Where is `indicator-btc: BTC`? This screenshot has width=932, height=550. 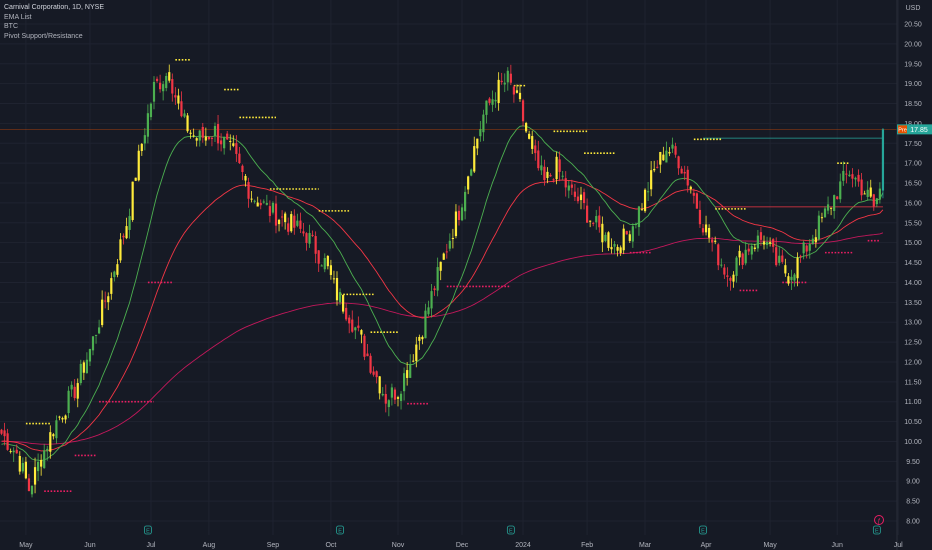 indicator-btc: BTC is located at coordinates (11, 26).